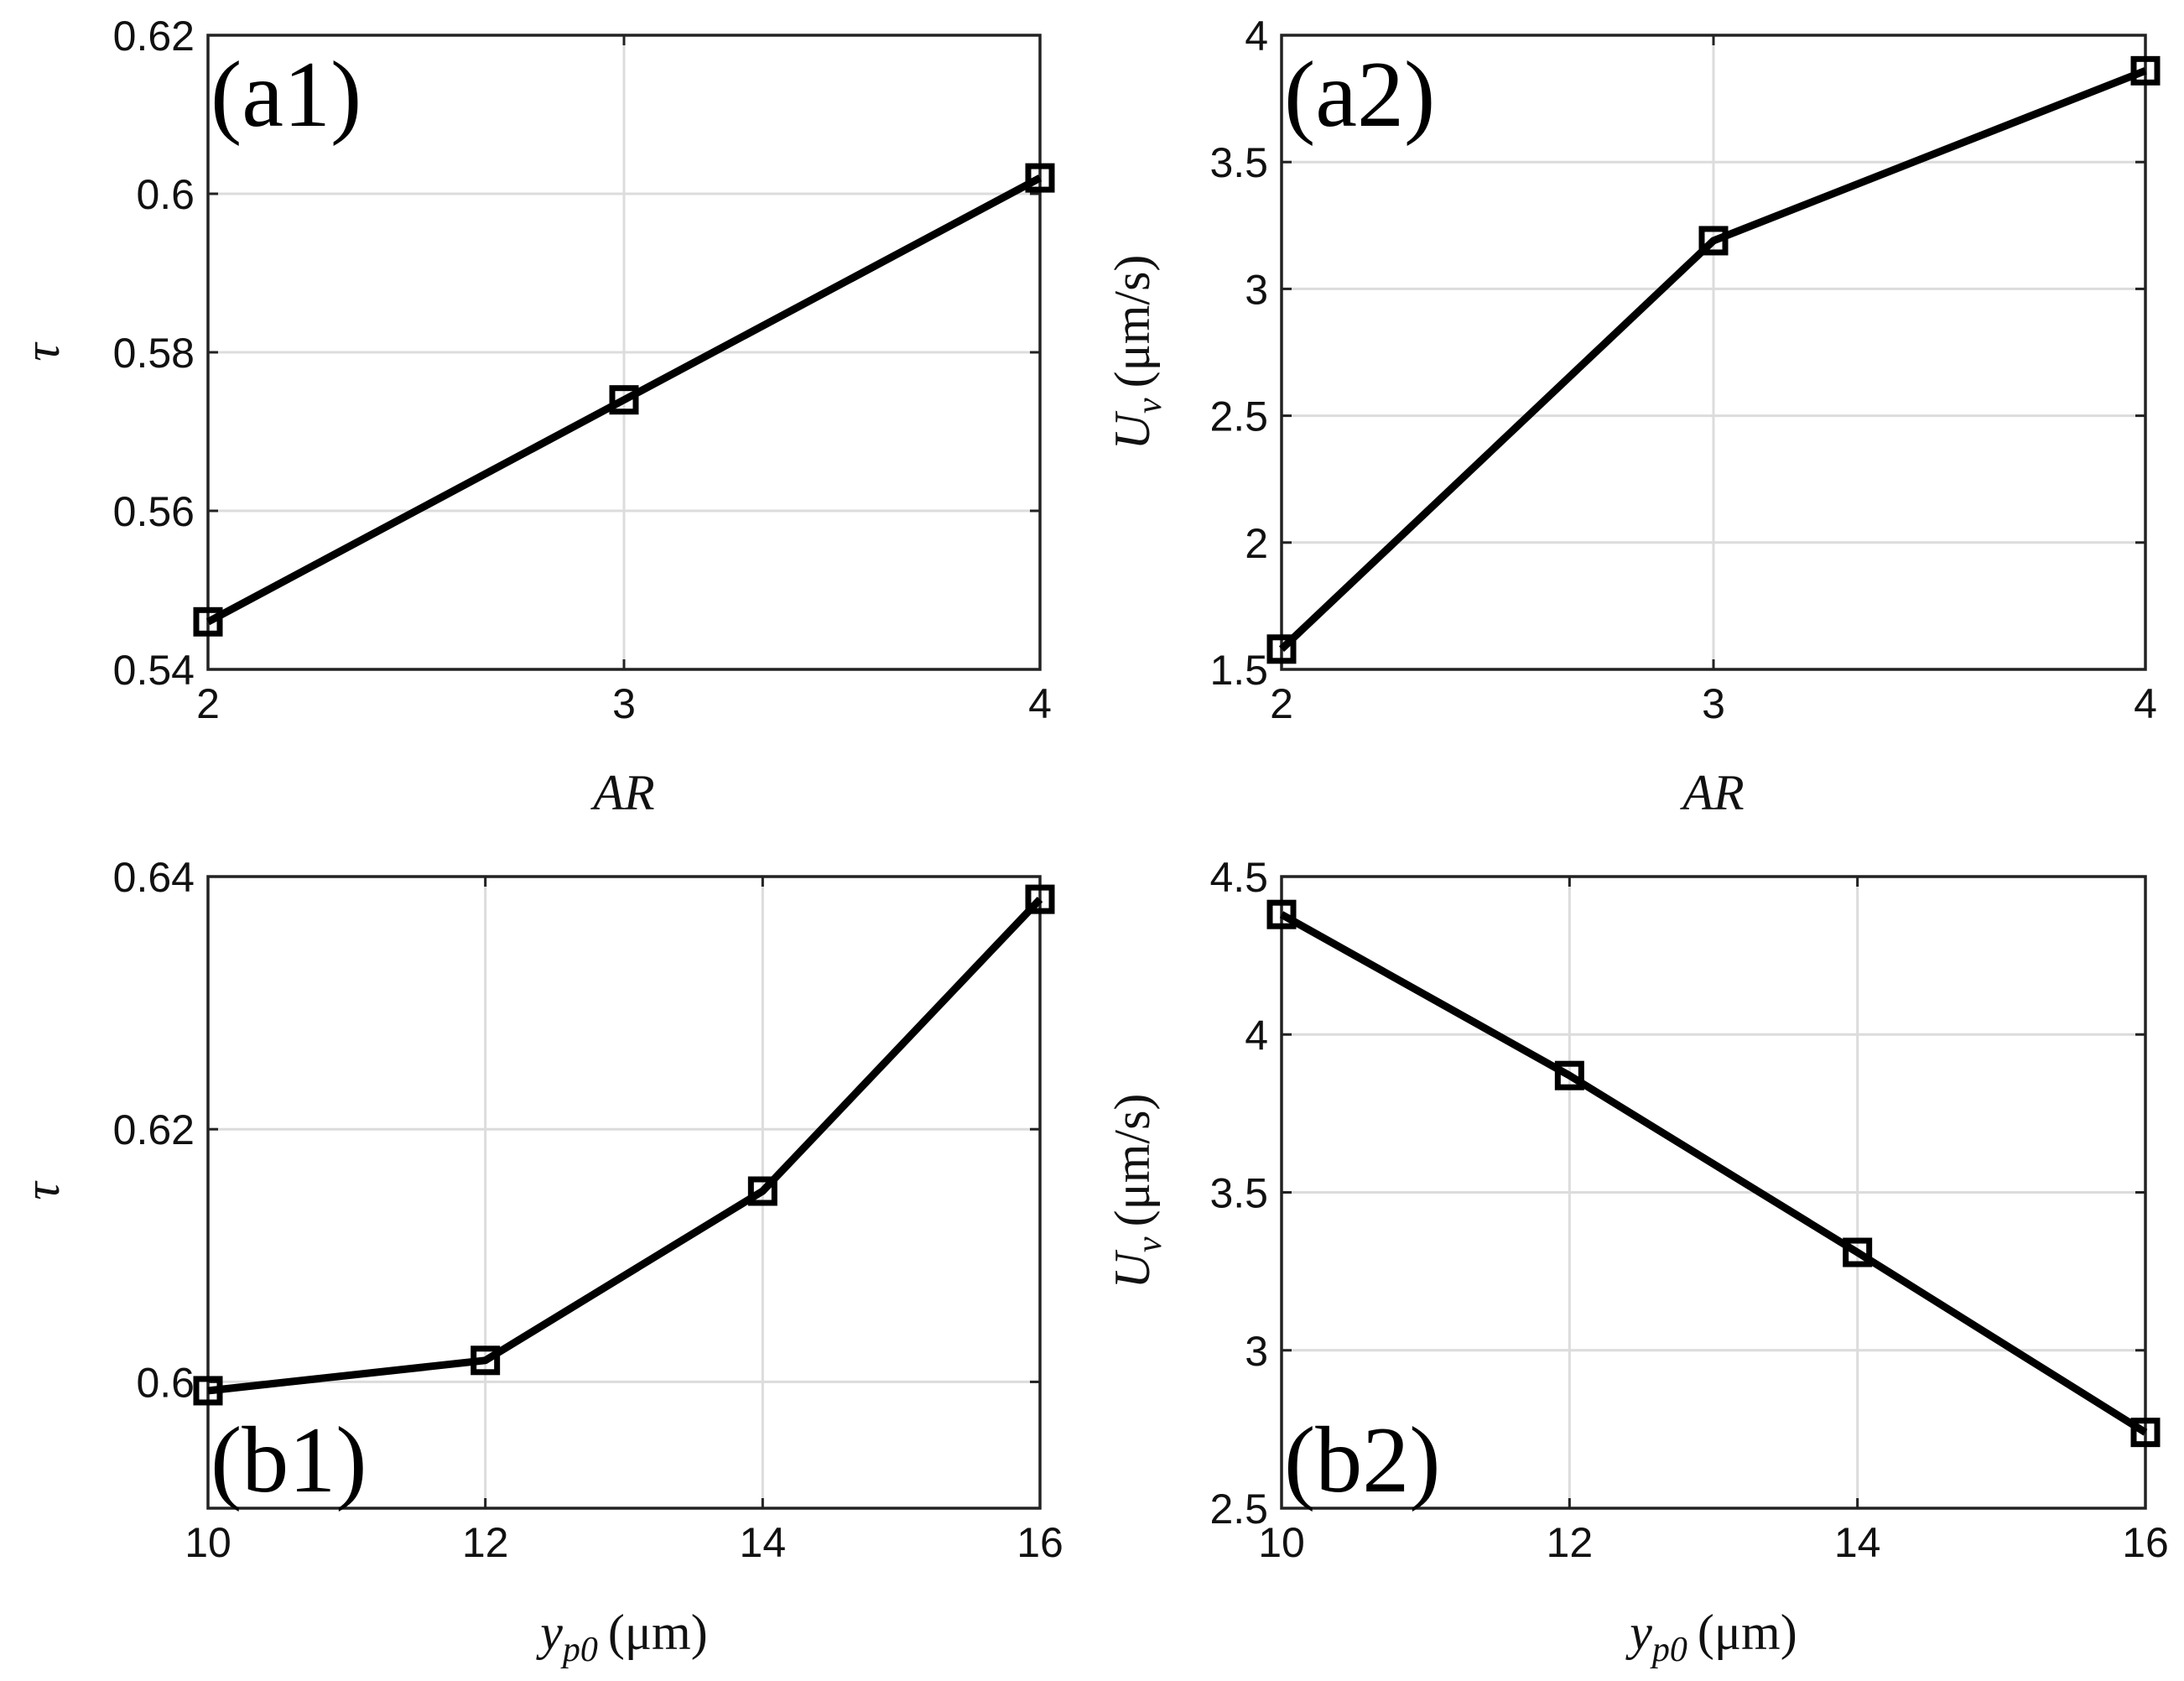  What do you see at coordinates (1281, 703) in the screenshot?
I see `x-tick-label-a2: 2` at bounding box center [1281, 703].